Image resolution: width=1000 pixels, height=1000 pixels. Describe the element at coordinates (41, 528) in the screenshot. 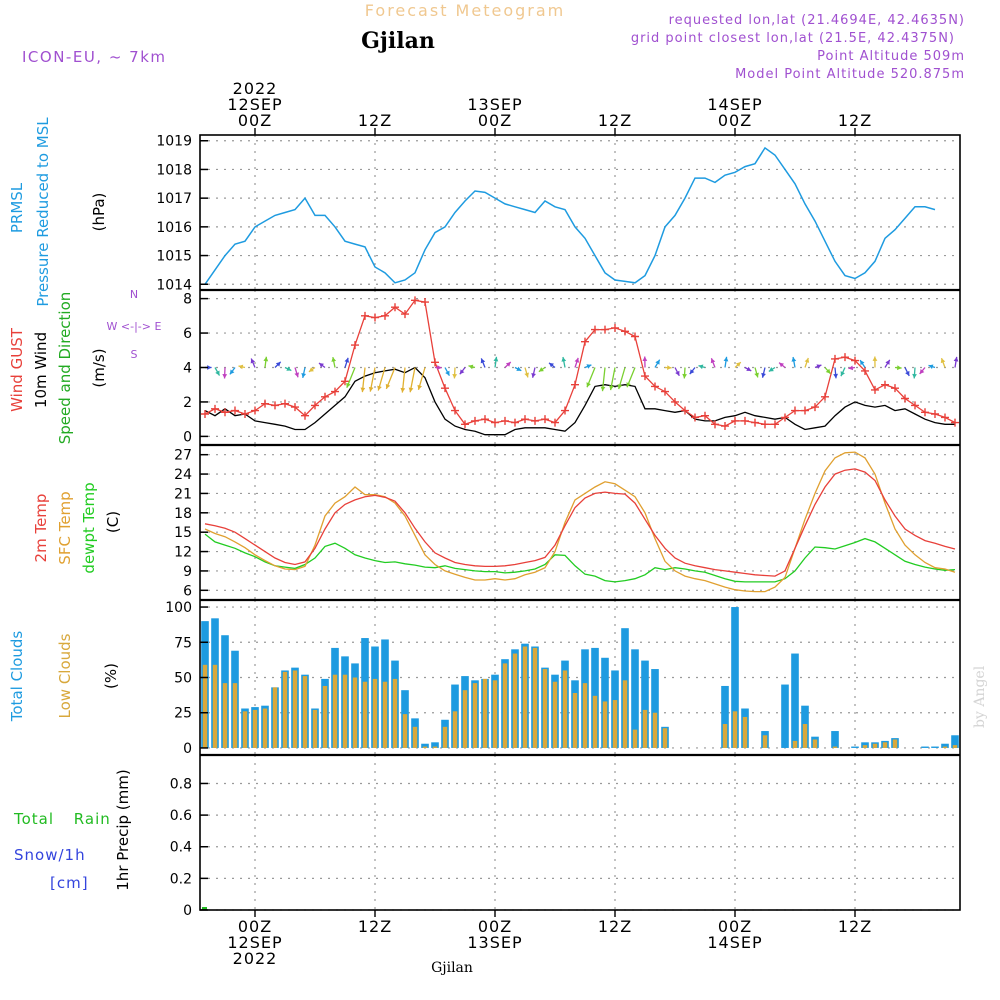

I see `temp-2m-axis-title: 2m Temp` at that location.